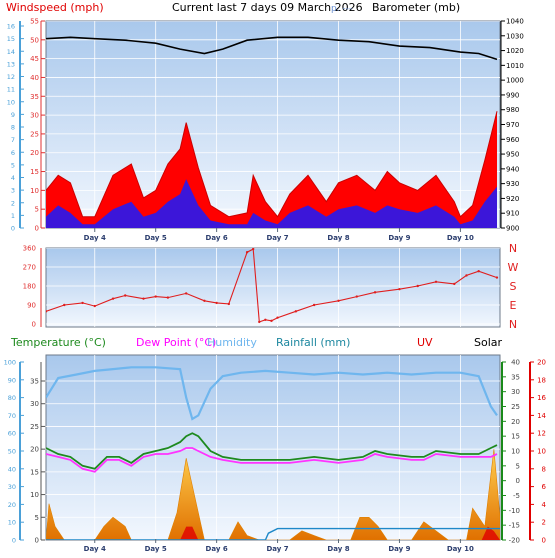  What do you see at coordinates (515, 81) in the screenshot?
I see `barometer-axis-label: 1000` at bounding box center [515, 81].